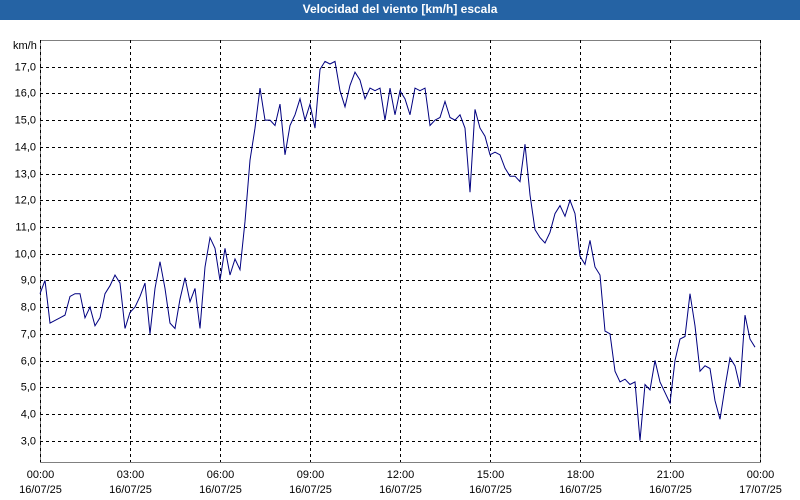 The height and width of the screenshot is (500, 800). Describe the element at coordinates (28, 361) in the screenshot. I see `y-tick-label: 6,0` at that location.